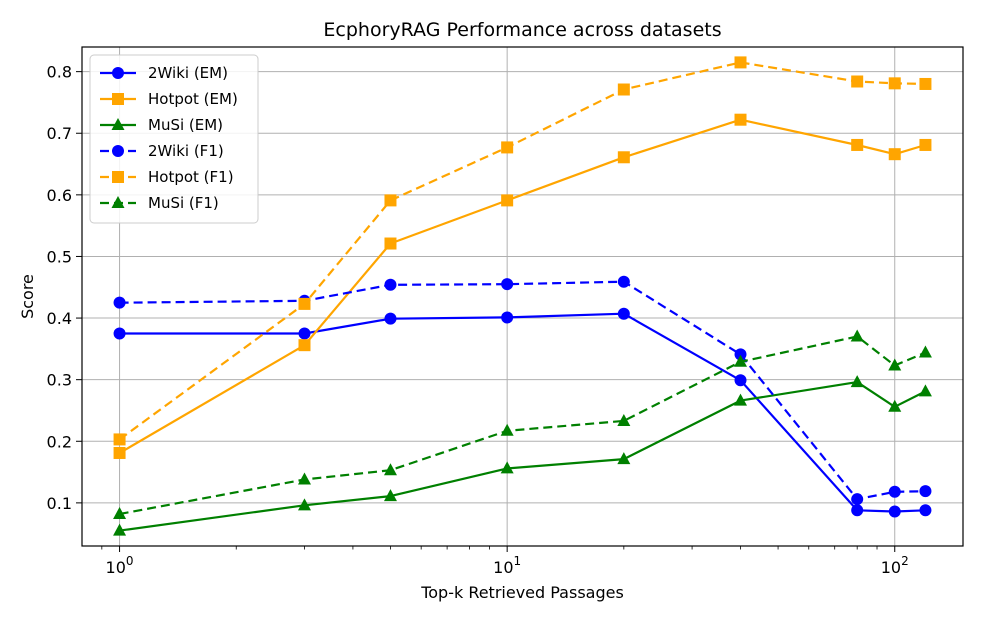  What do you see at coordinates (191, 177) in the screenshot?
I see `legend-label: Hotpot (F1)` at bounding box center [191, 177].